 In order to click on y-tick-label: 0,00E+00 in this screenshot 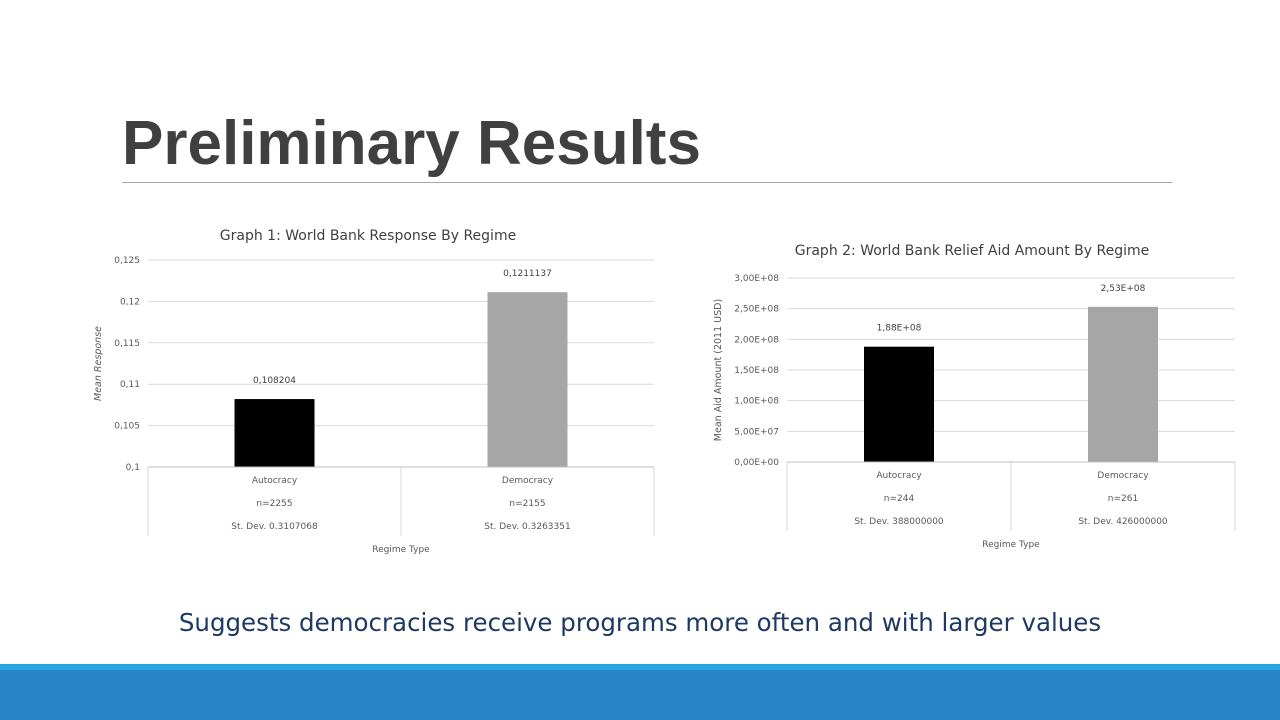, I will do `click(756, 463)`.